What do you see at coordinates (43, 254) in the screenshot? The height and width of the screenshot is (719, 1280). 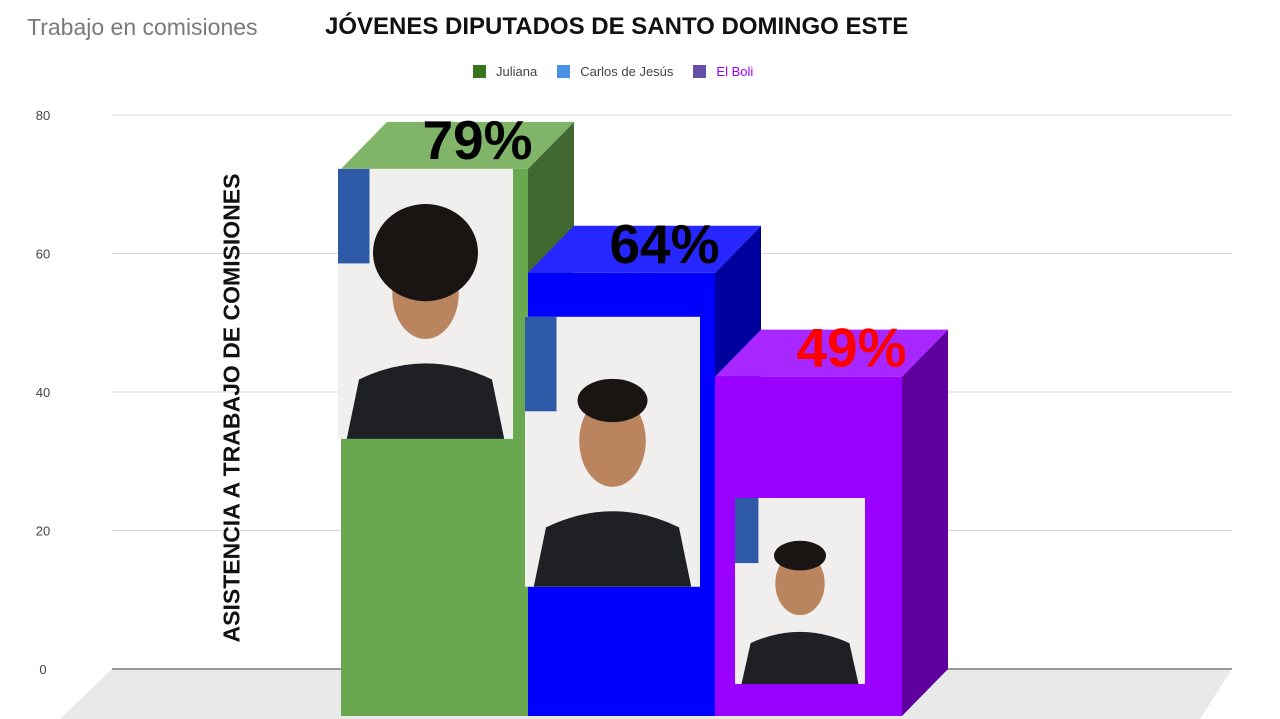 I see `y-tick-label: 60` at bounding box center [43, 254].